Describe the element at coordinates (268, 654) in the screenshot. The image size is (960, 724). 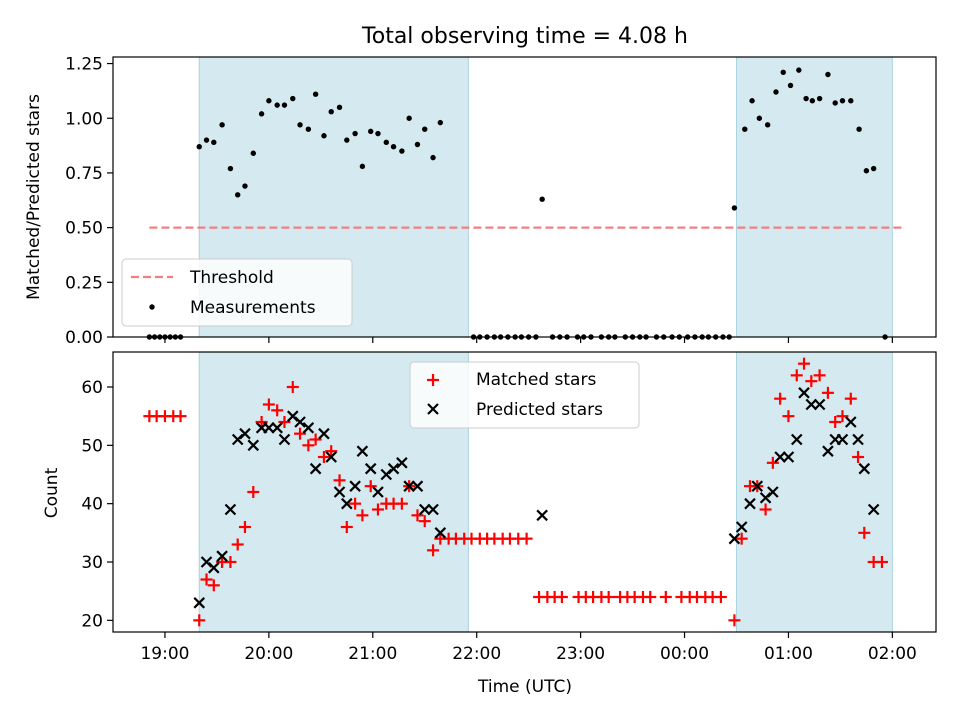
I see `x-tick-label: 20:00` at that location.